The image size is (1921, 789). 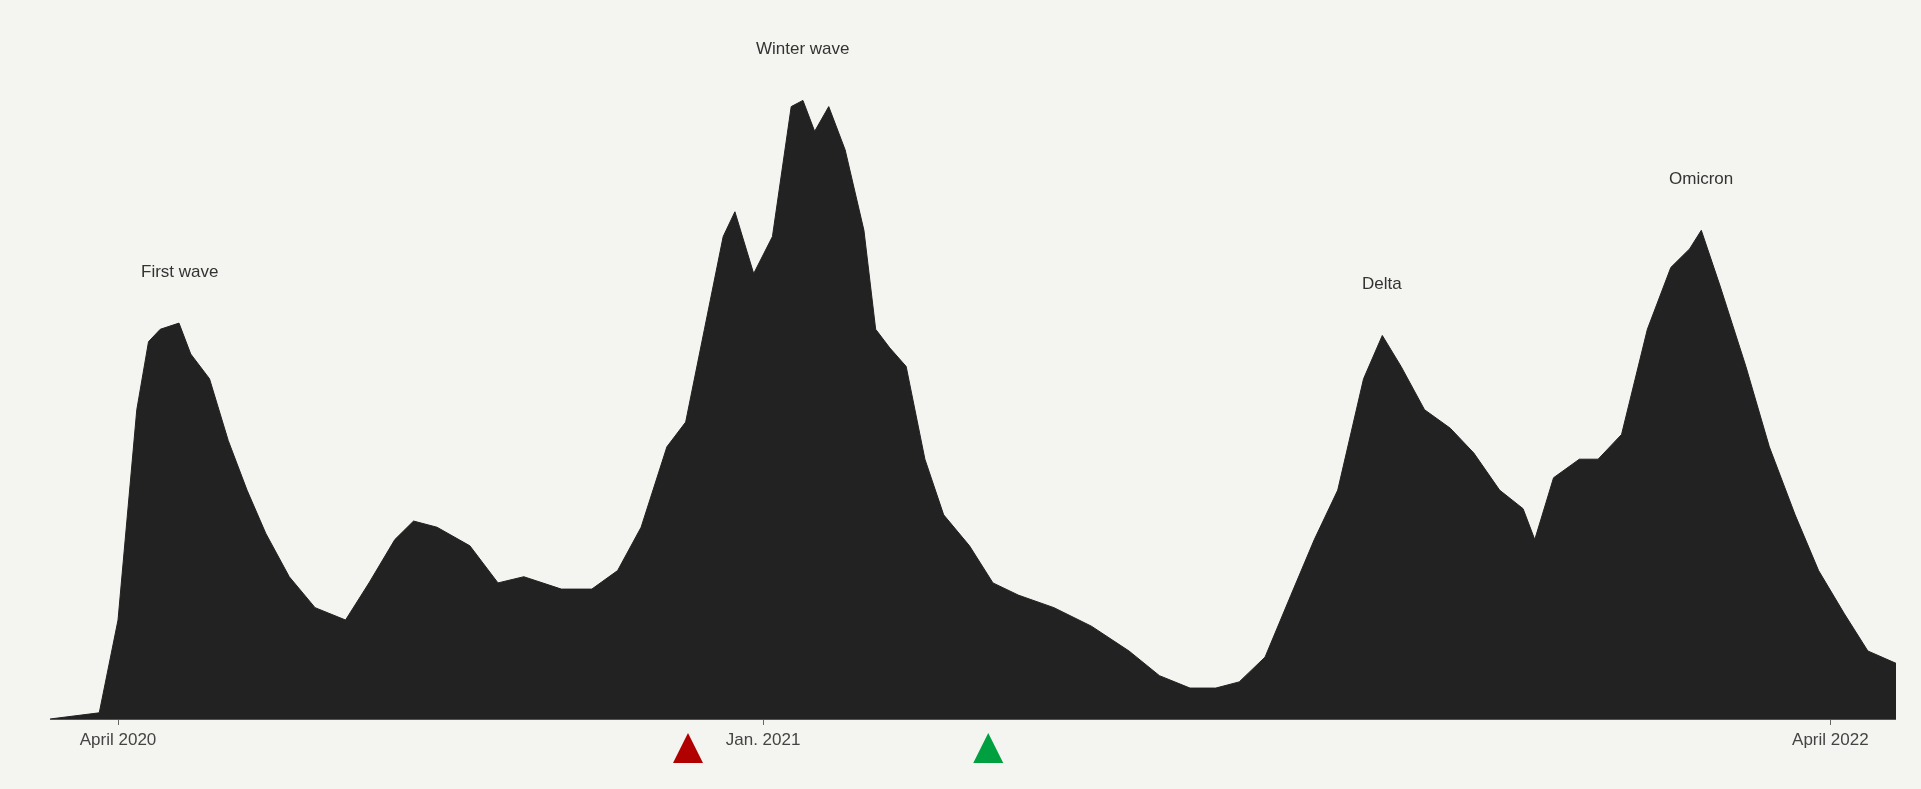 What do you see at coordinates (118, 740) in the screenshot?
I see `x-tick-label: April 2020` at bounding box center [118, 740].